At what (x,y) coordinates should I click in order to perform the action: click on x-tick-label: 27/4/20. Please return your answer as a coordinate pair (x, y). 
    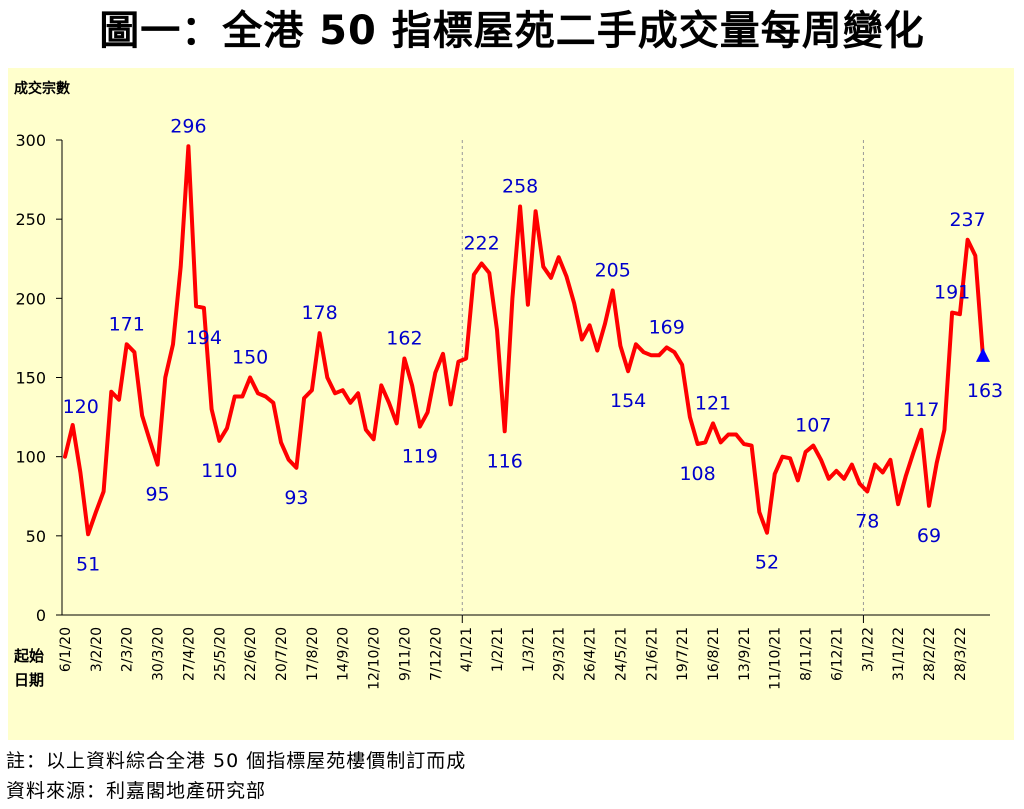
    Looking at the image, I should click on (189, 654).